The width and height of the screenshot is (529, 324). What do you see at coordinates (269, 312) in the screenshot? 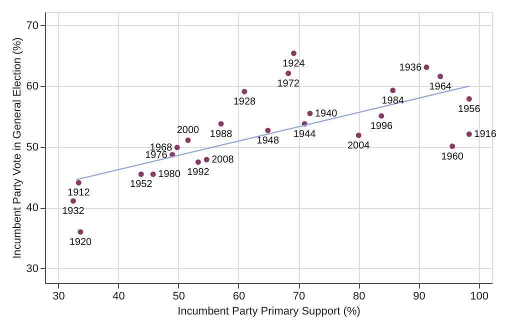
I see `x-axis-title: Incumbent Party Primary Support (%)` at bounding box center [269, 312].